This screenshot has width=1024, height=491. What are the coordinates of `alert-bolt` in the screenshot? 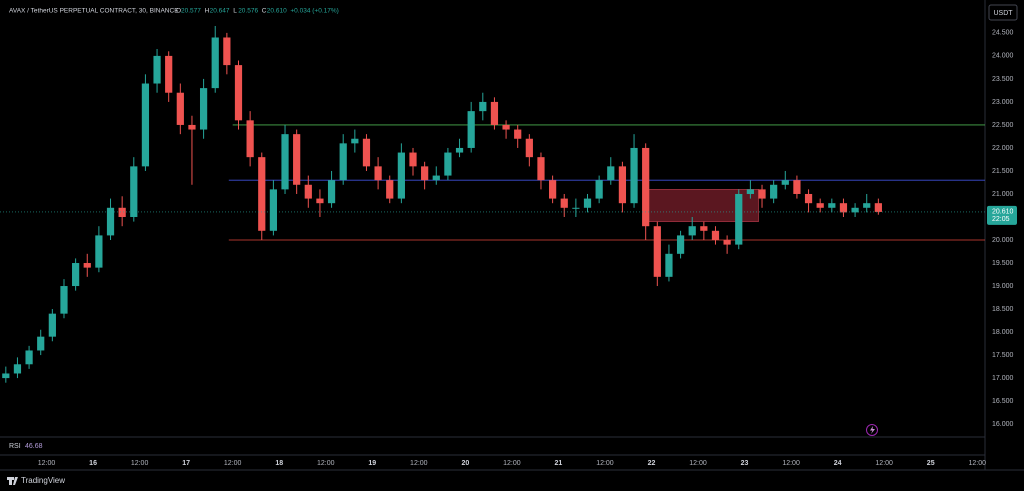 It's located at (872, 430).